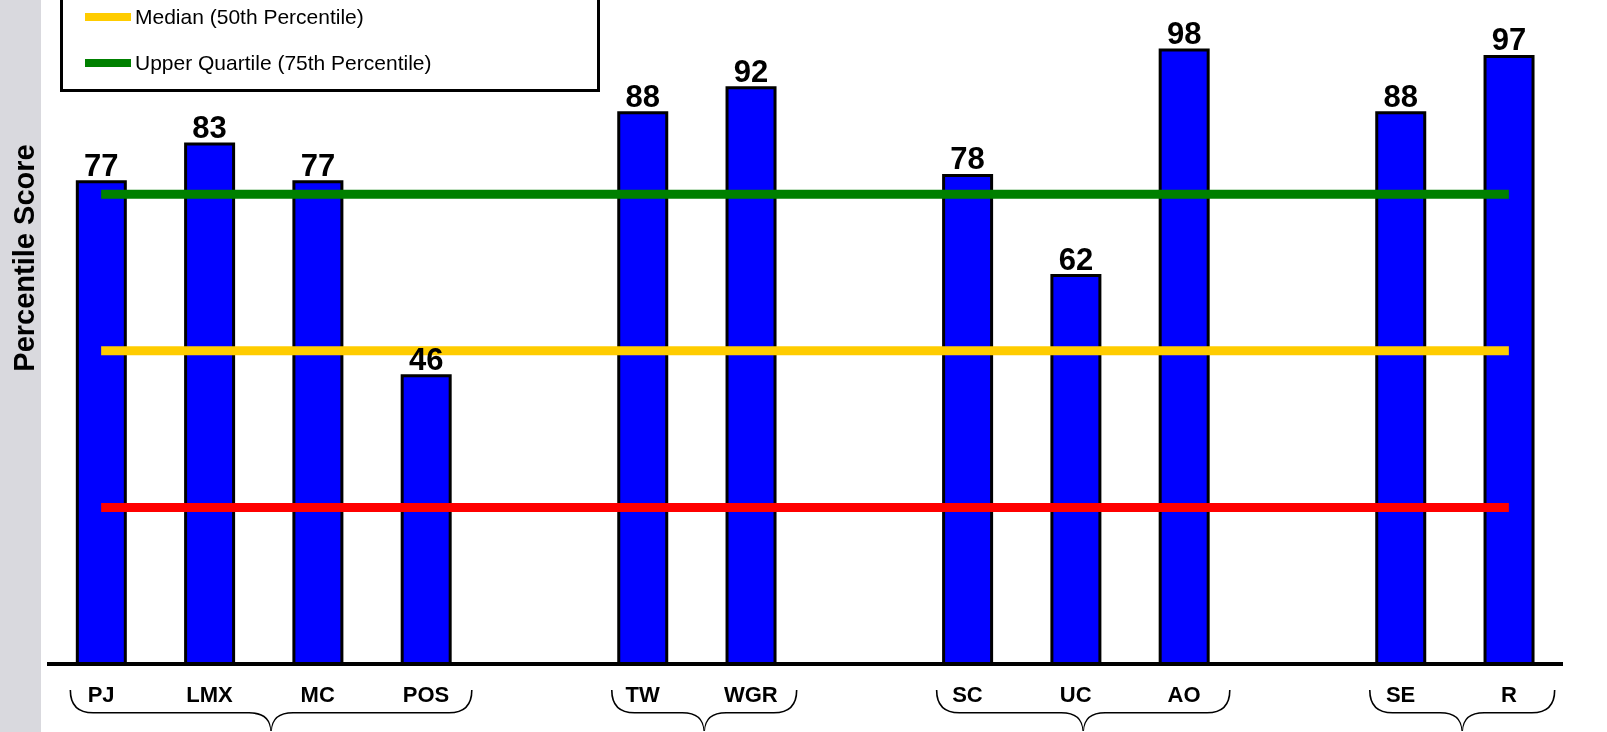 This screenshot has height=732, width=1607. Describe the element at coordinates (1076, 259) in the screenshot. I see `data-label: 62` at that location.